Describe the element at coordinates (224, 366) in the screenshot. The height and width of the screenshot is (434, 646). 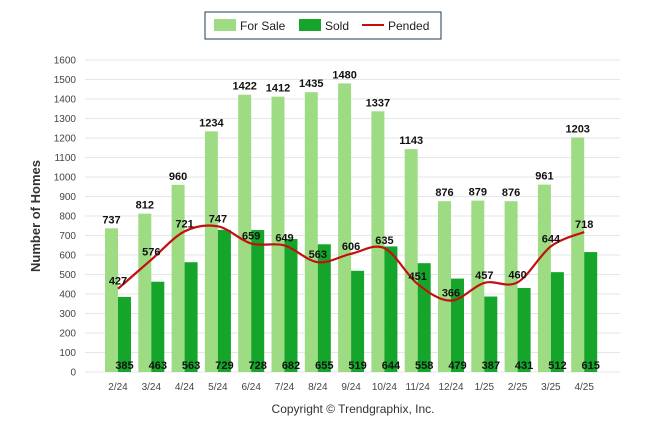
I see `label-sold: 729` at that location.